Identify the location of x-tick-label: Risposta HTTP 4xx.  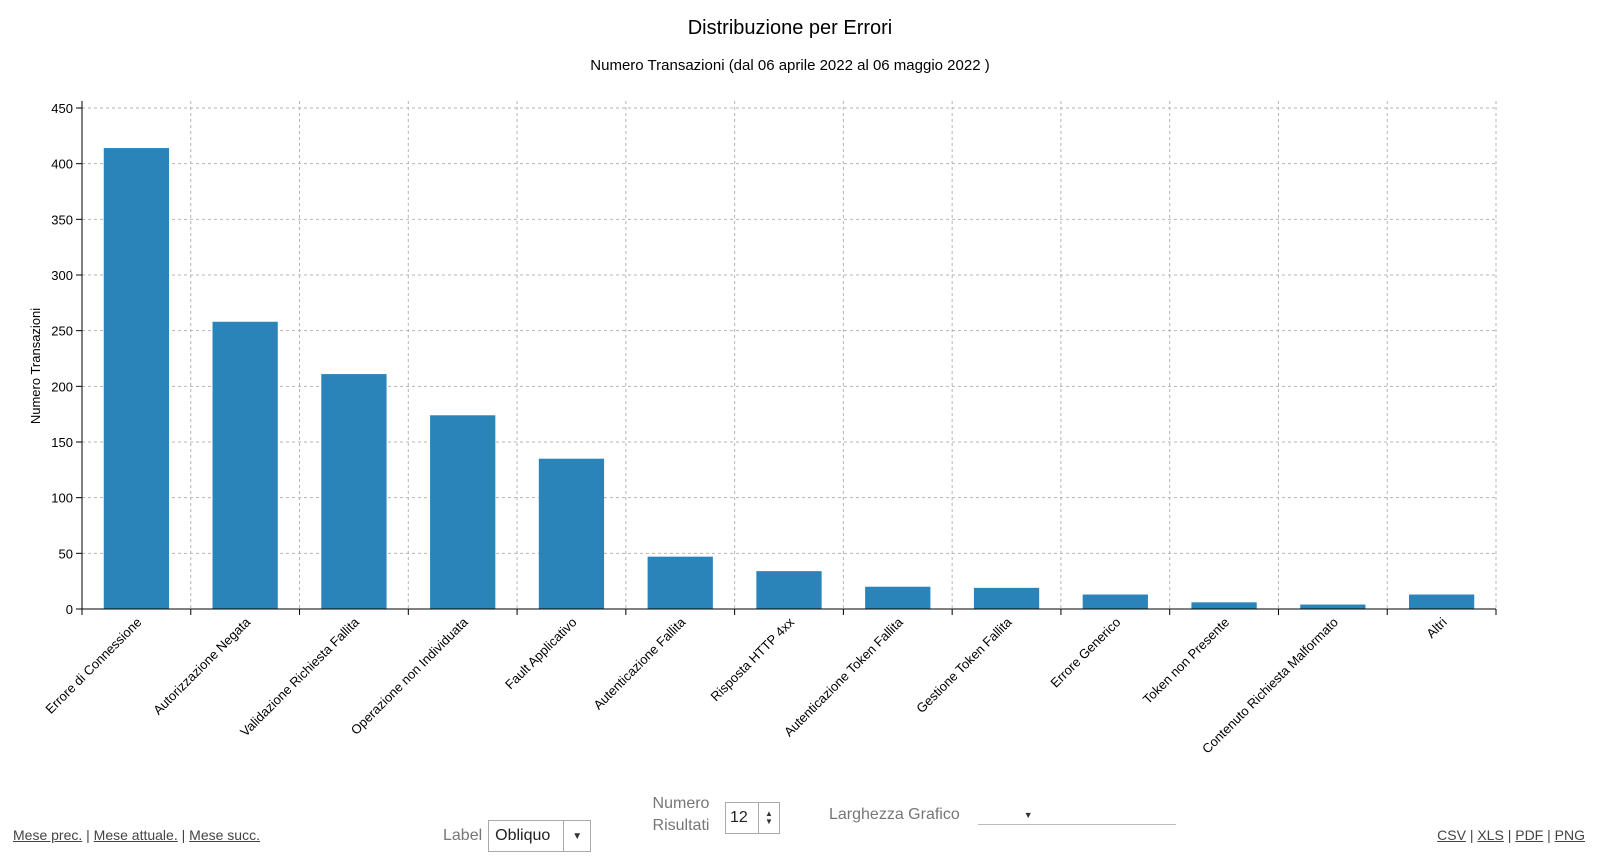
(752, 659).